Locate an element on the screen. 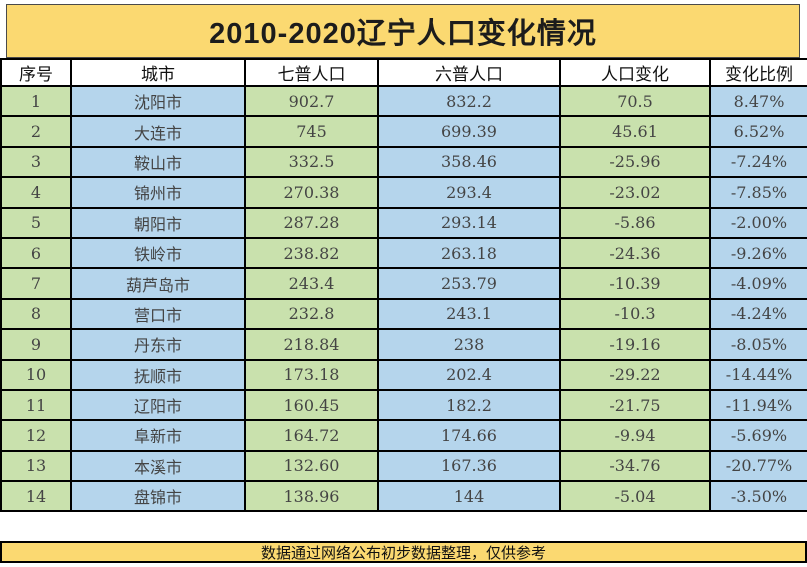 The width and height of the screenshot is (807, 567). census7-cell: 232.8 is located at coordinates (311, 314).